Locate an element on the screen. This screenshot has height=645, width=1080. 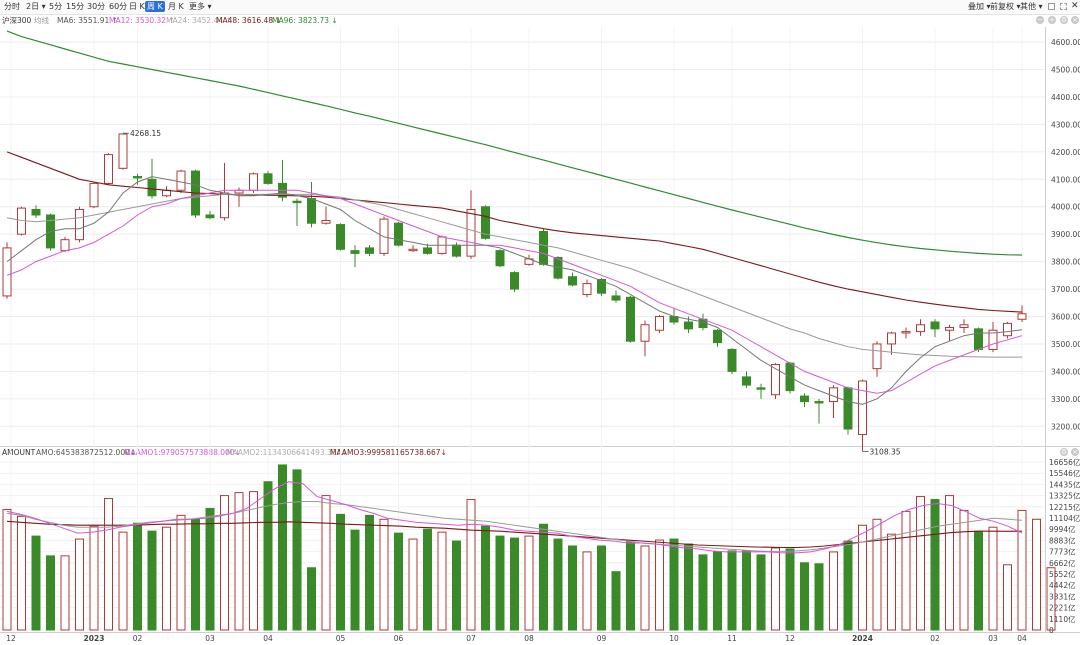
volume-tick-label: 5552亿 is located at coordinates (1062, 574).